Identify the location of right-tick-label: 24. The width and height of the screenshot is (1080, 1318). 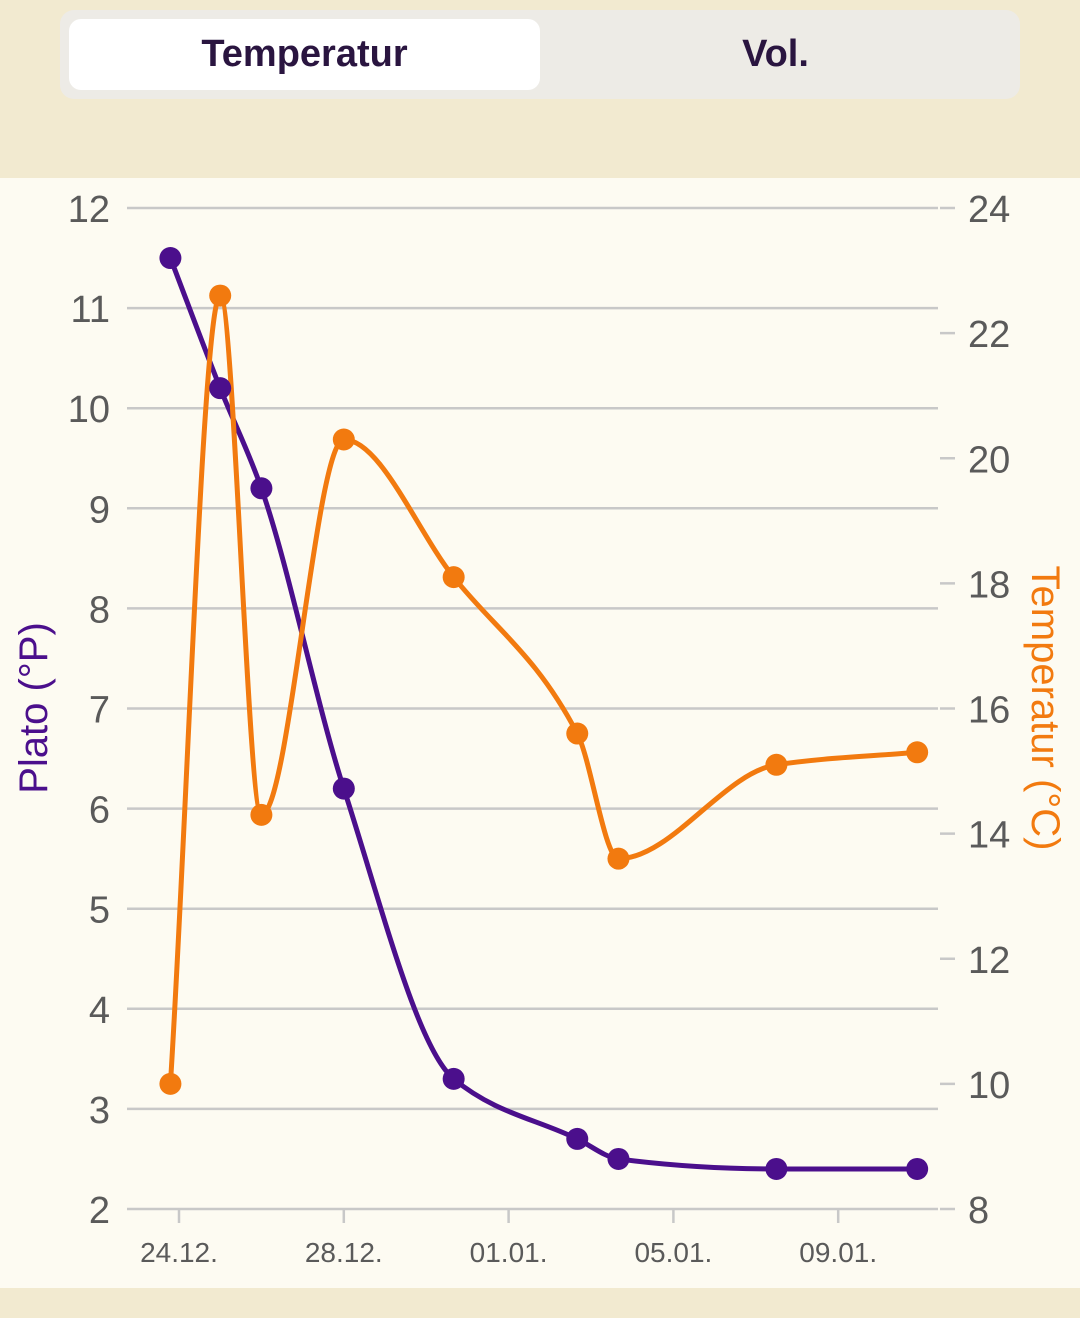
(989, 210).